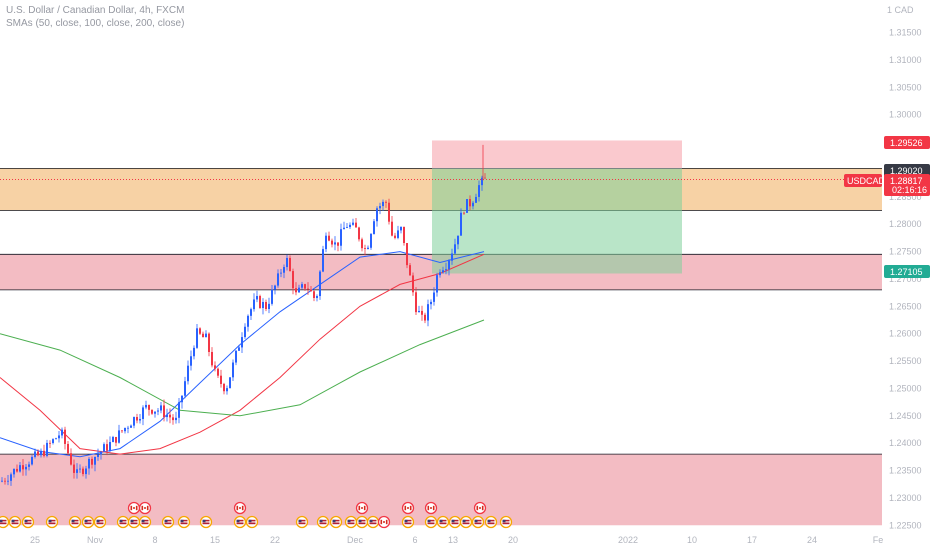 Image resolution: width=932 pixels, height=550 pixels. Describe the element at coordinates (557, 154) in the screenshot. I see `position-stop-zone` at that location.